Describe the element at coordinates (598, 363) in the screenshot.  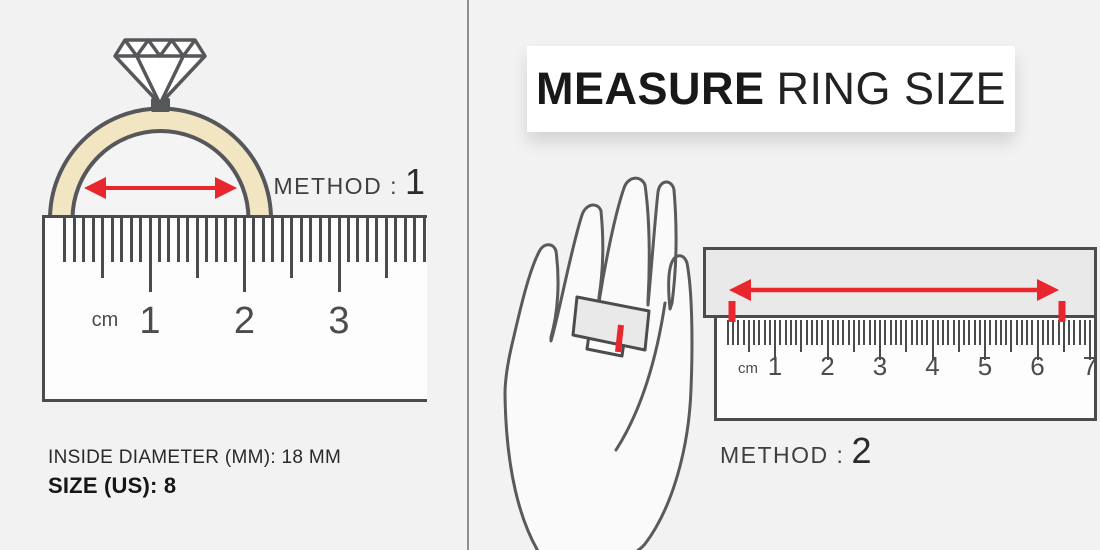
I see `hand-outline` at that location.